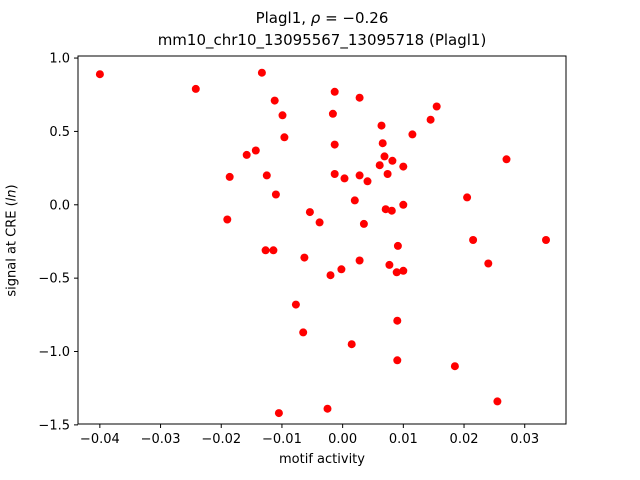  What do you see at coordinates (59, 59) in the screenshot?
I see `y-tick-label: 1.0` at bounding box center [59, 59].